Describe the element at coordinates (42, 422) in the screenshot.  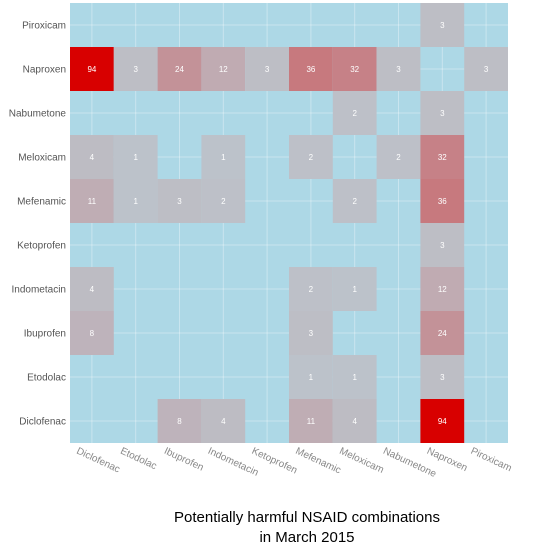
I see `y-axis-tick-label: Diclofenac` at that location.